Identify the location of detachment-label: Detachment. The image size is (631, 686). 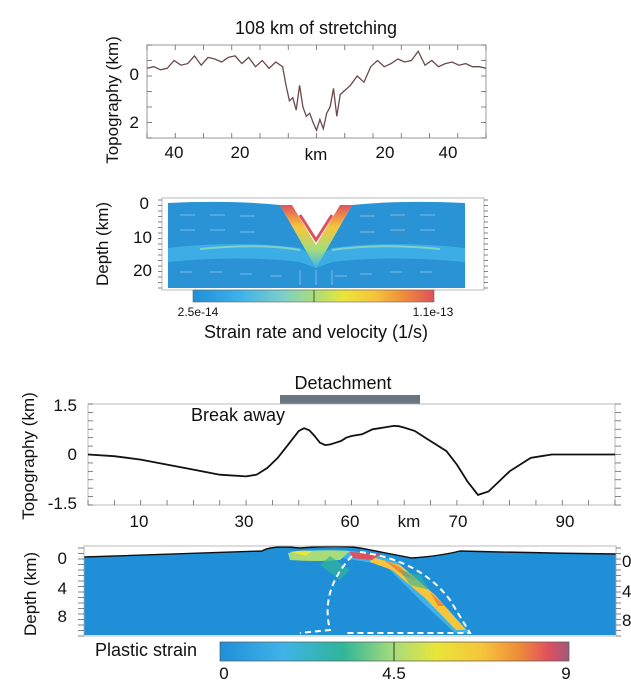
(342, 383).